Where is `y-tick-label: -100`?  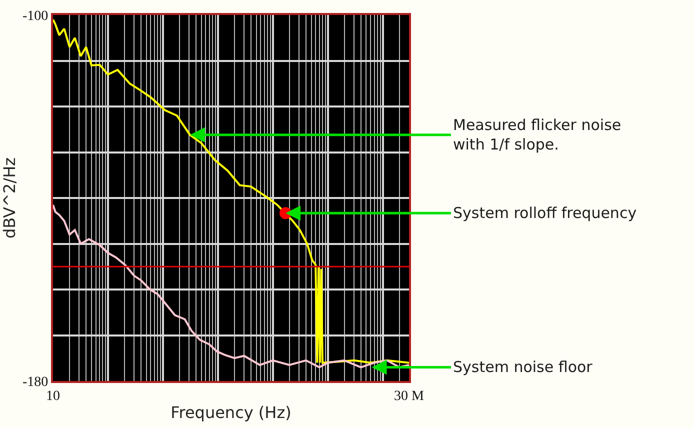
y-tick-label: -100 is located at coordinates (35, 16).